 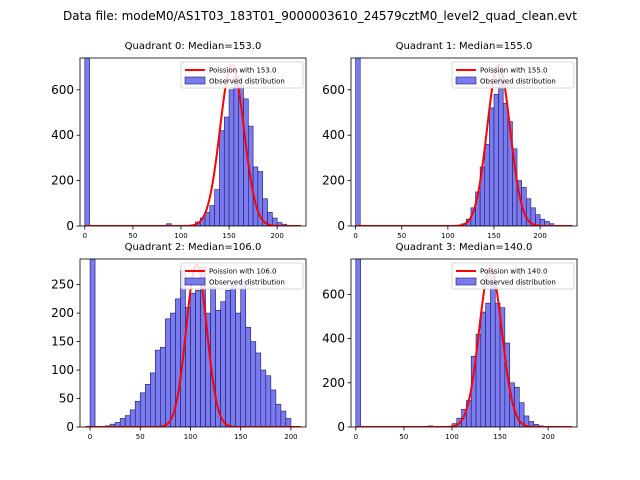 What do you see at coordinates (464, 247) in the screenshot?
I see `panel-title: Quadrant 3: Median=140.0` at bounding box center [464, 247].